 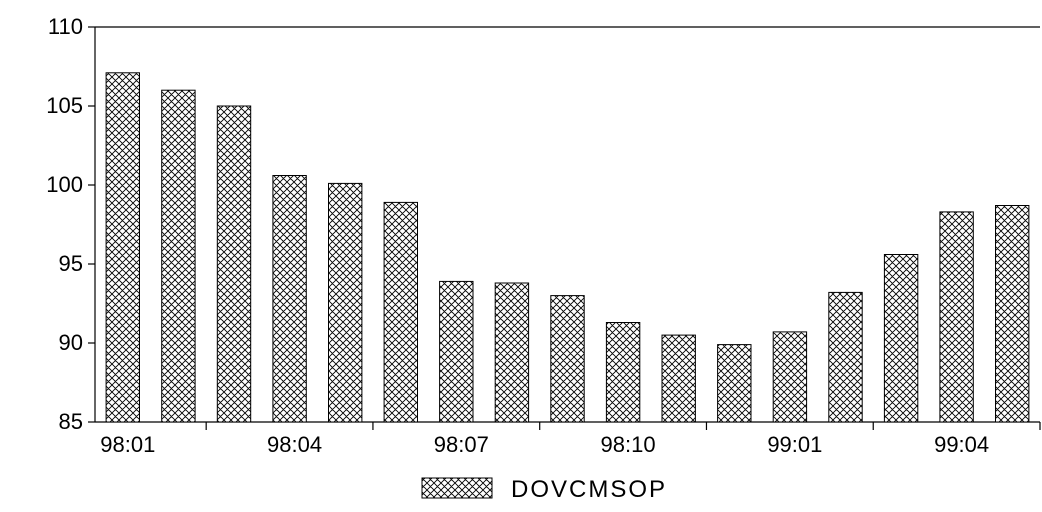 I want to click on legend: DOVCMSOP, so click(x=544, y=489).